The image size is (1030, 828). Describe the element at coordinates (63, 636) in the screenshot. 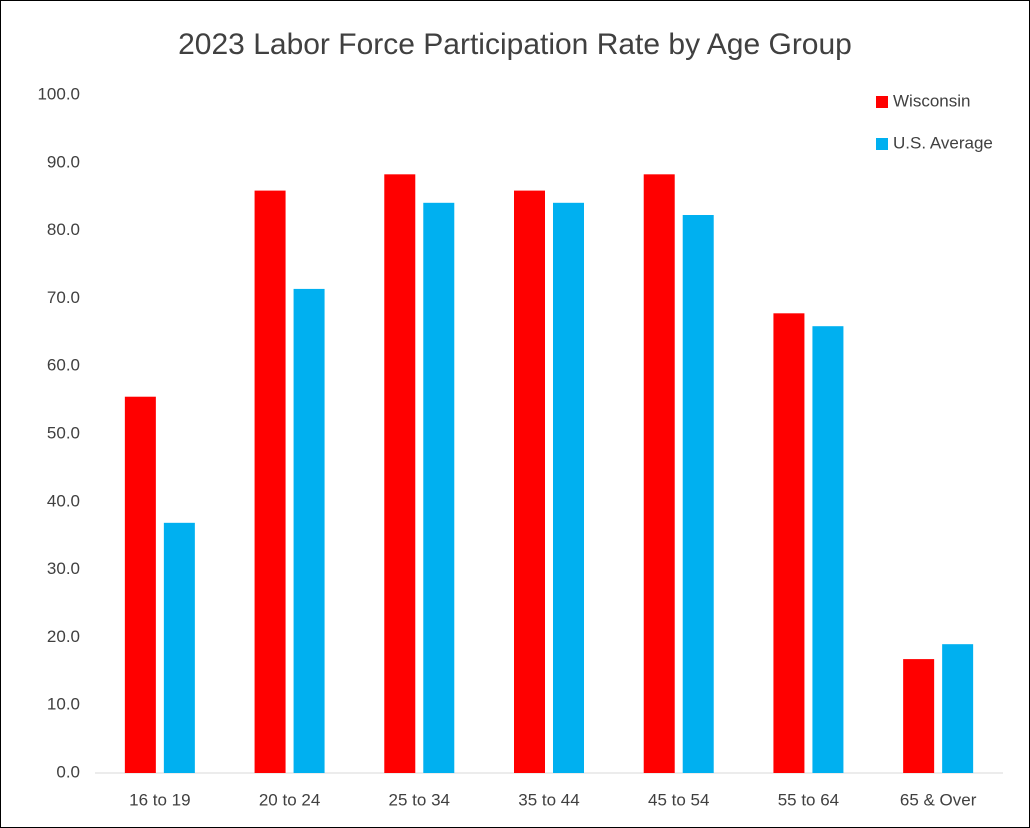

I see `y-tick-label: 20.0` at that location.